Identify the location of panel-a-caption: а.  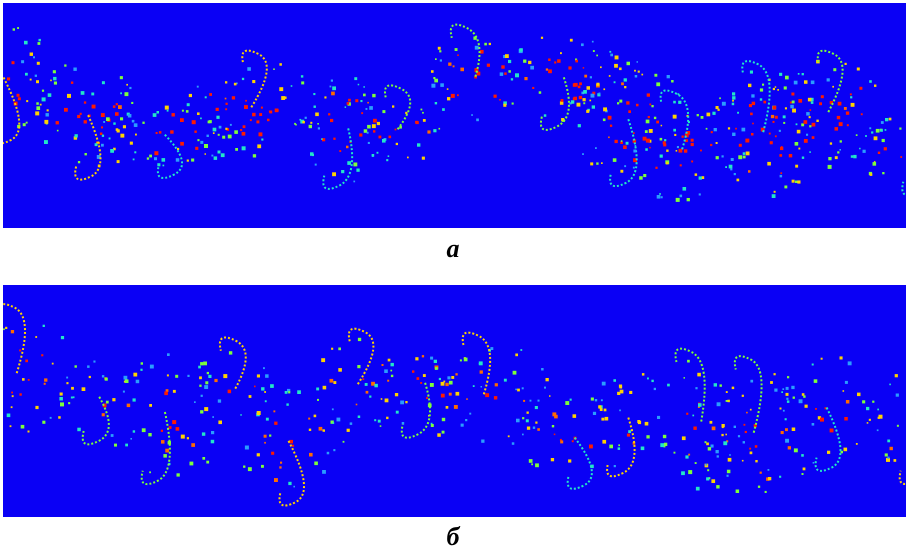
(453, 248).